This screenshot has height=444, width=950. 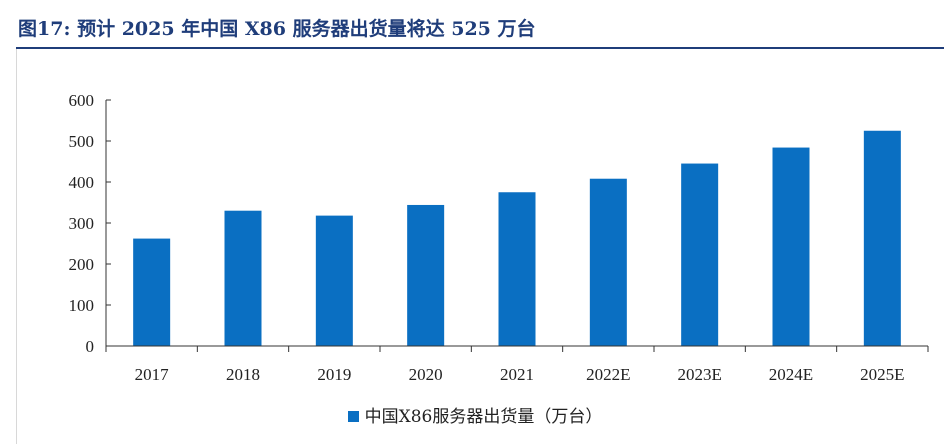 I want to click on x-tick-label: 2022E, so click(x=608, y=374).